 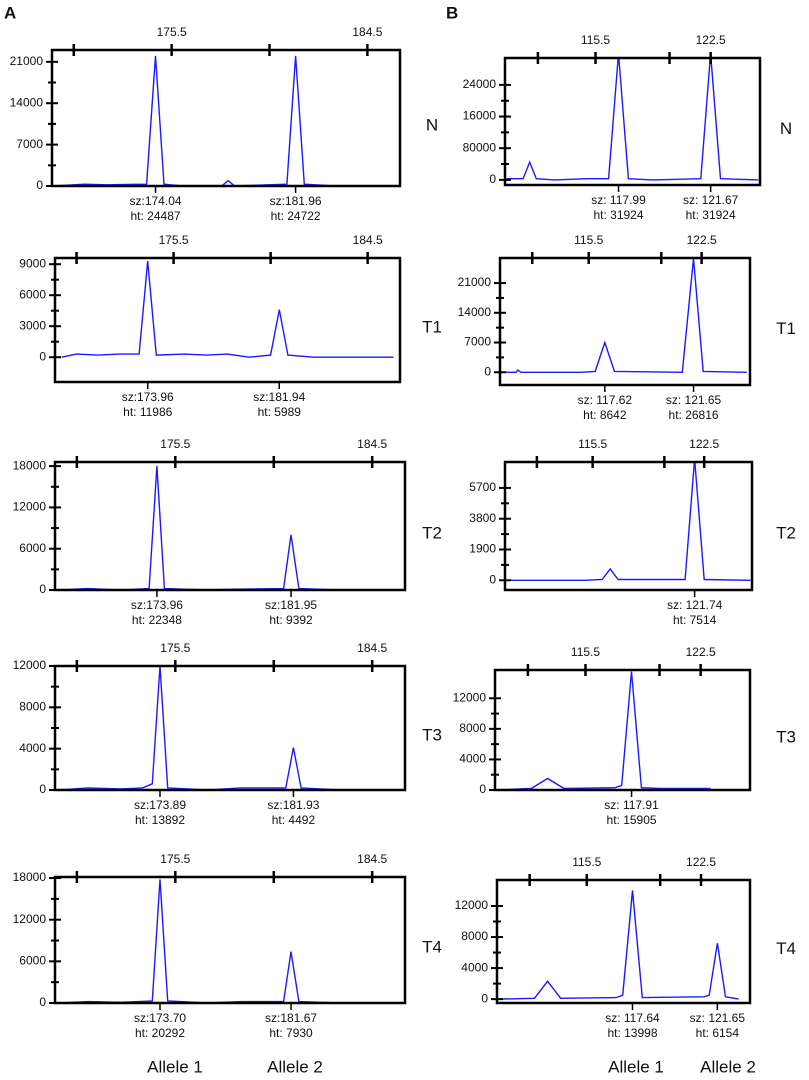 I want to click on y-tick-label: 16000, so click(x=480, y=116).